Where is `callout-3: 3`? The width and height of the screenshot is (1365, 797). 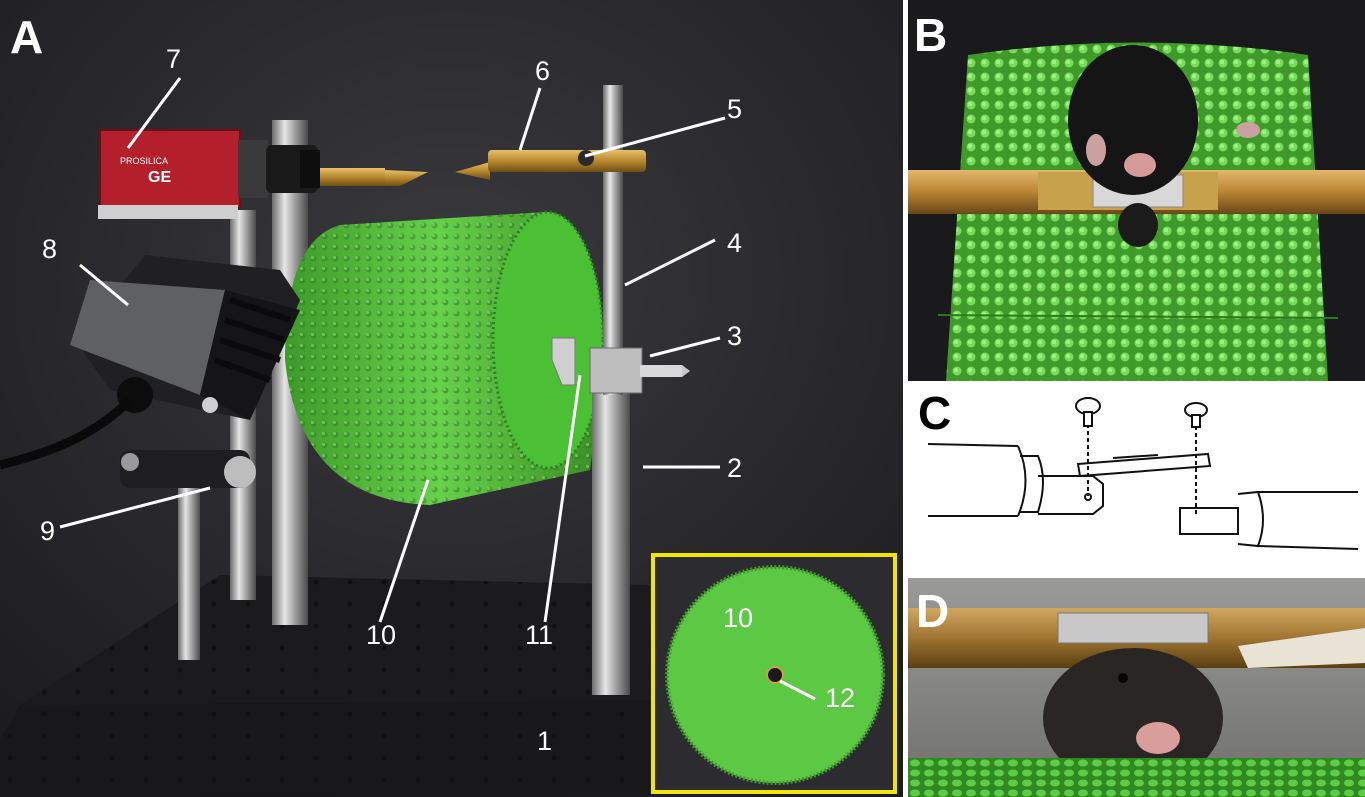
callout-3: 3 is located at coordinates (735, 336).